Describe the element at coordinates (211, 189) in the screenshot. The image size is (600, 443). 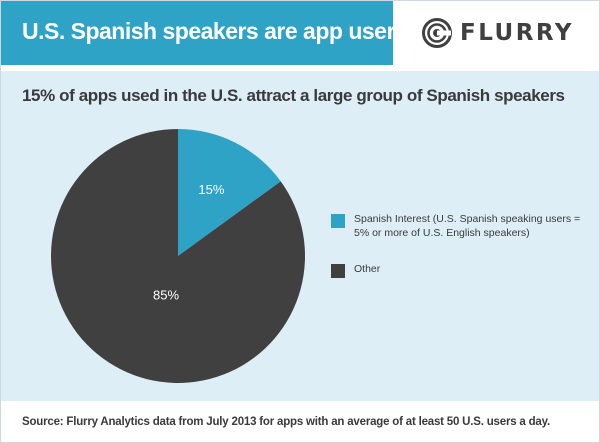
I see `pie-label-spanish-interest: 15%` at that location.